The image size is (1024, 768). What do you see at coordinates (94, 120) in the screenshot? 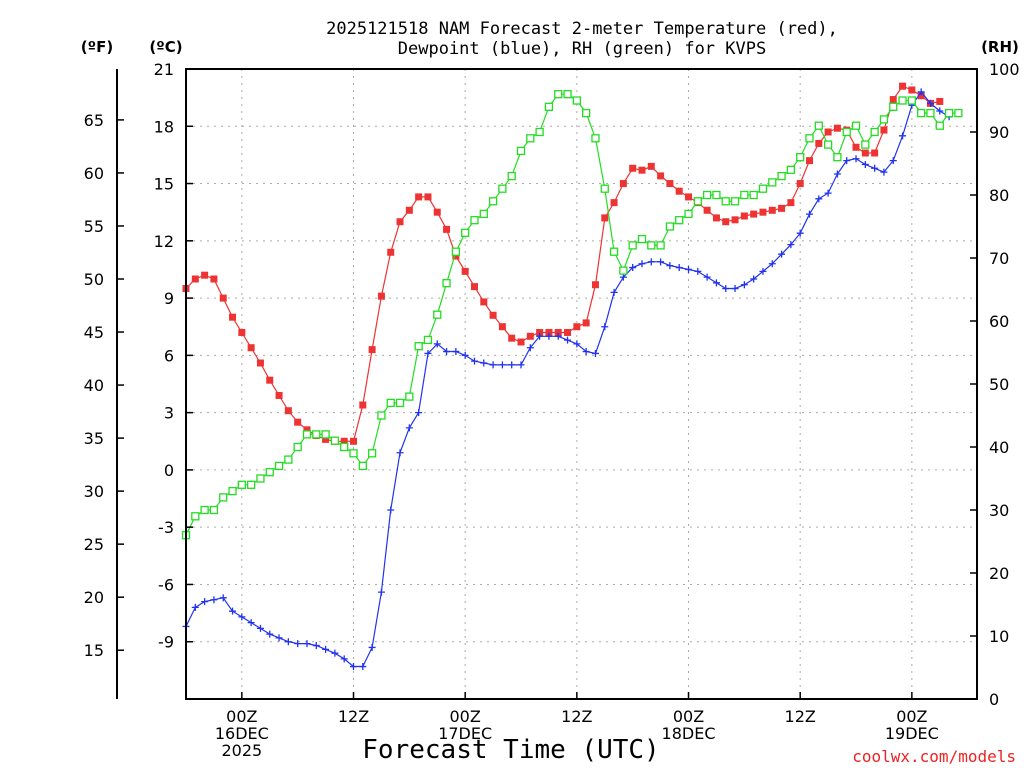
I see `fahrenheit-tick-label: 65` at bounding box center [94, 120].